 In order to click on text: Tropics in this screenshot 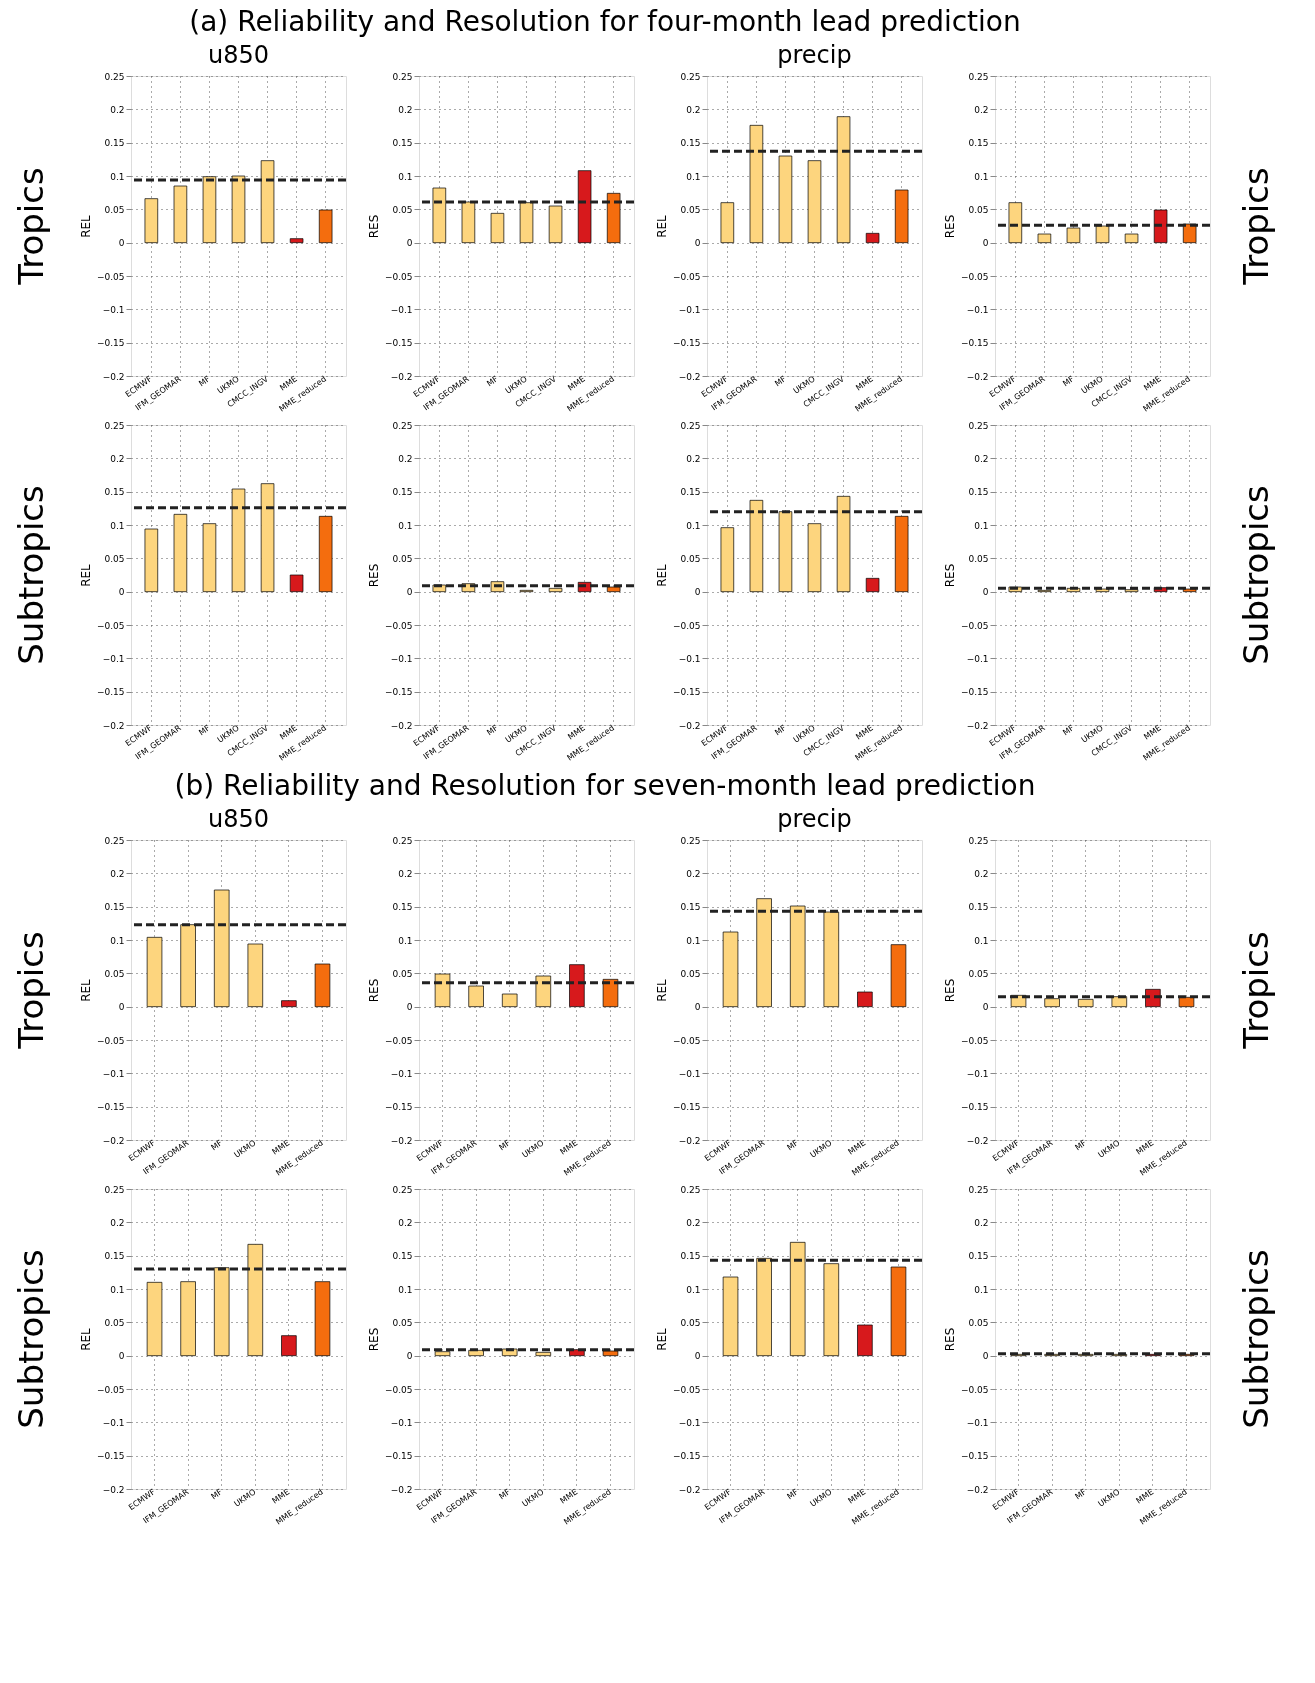, I will do `click(30, 226)`.